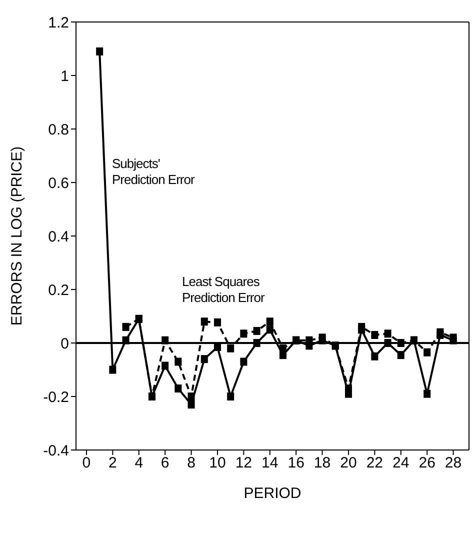 Image resolution: width=474 pixels, height=546 pixels. I want to click on x-tick-label: 18, so click(322, 463).